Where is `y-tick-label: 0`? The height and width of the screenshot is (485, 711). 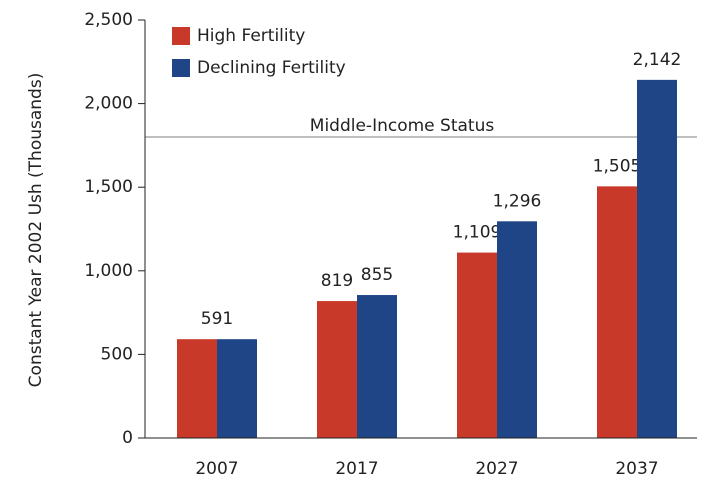
y-tick-label: 0 is located at coordinates (127, 438).